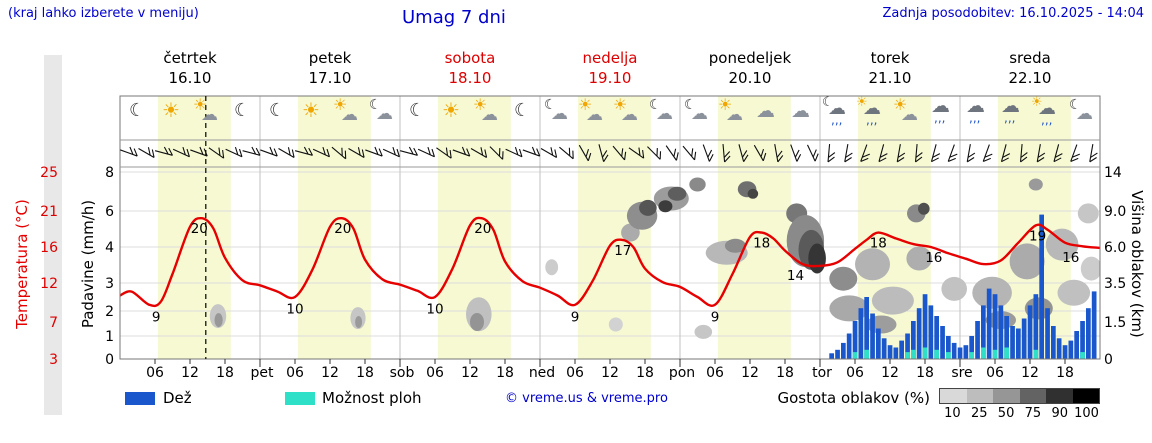 The width and height of the screenshot is (1152, 443). Describe the element at coordinates (109, 337) in the screenshot. I see `precip-tick: 1` at that location.